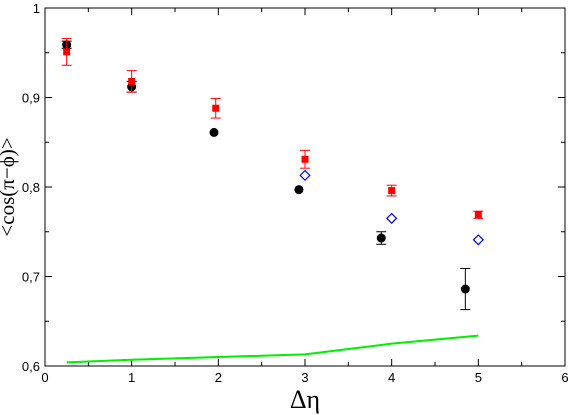 This screenshot has width=568, height=415. What do you see at coordinates (305, 399) in the screenshot?
I see `x-axis-title: Δη` at bounding box center [305, 399].